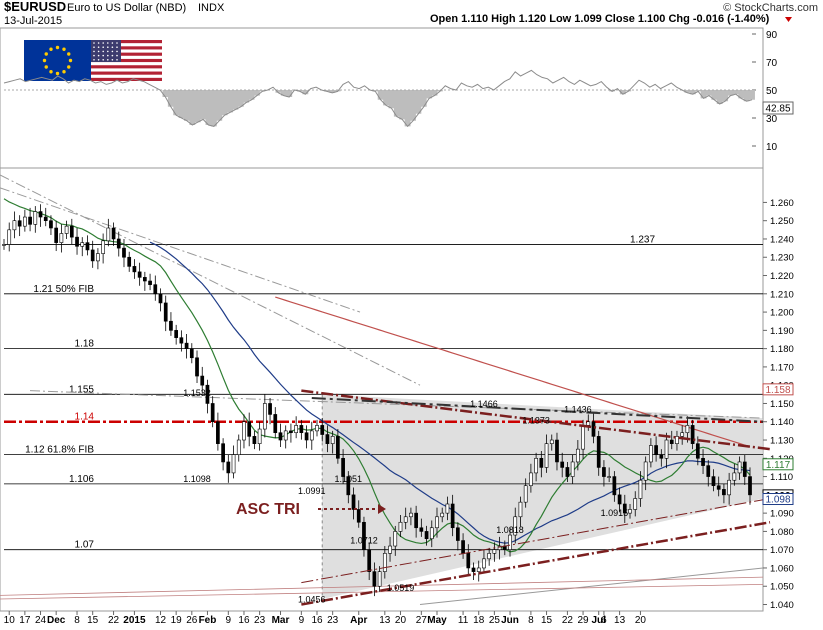 This screenshot has height=630, width=823. Describe the element at coordinates (778, 465) in the screenshot. I see `price-value-badge-label: 1.117` at that location.